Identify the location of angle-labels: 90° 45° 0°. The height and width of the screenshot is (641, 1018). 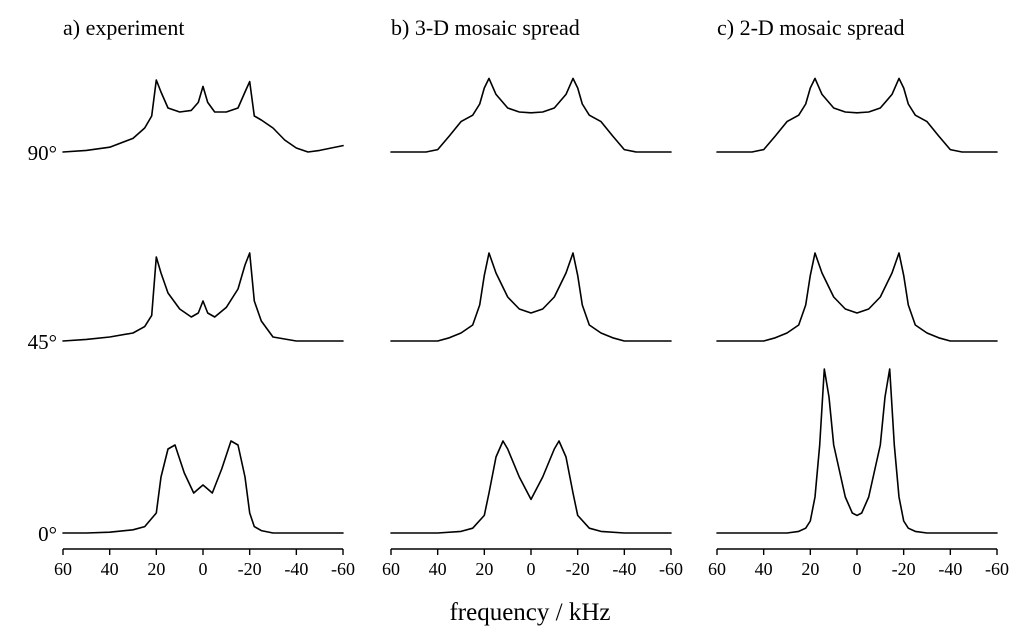
(42, 343).